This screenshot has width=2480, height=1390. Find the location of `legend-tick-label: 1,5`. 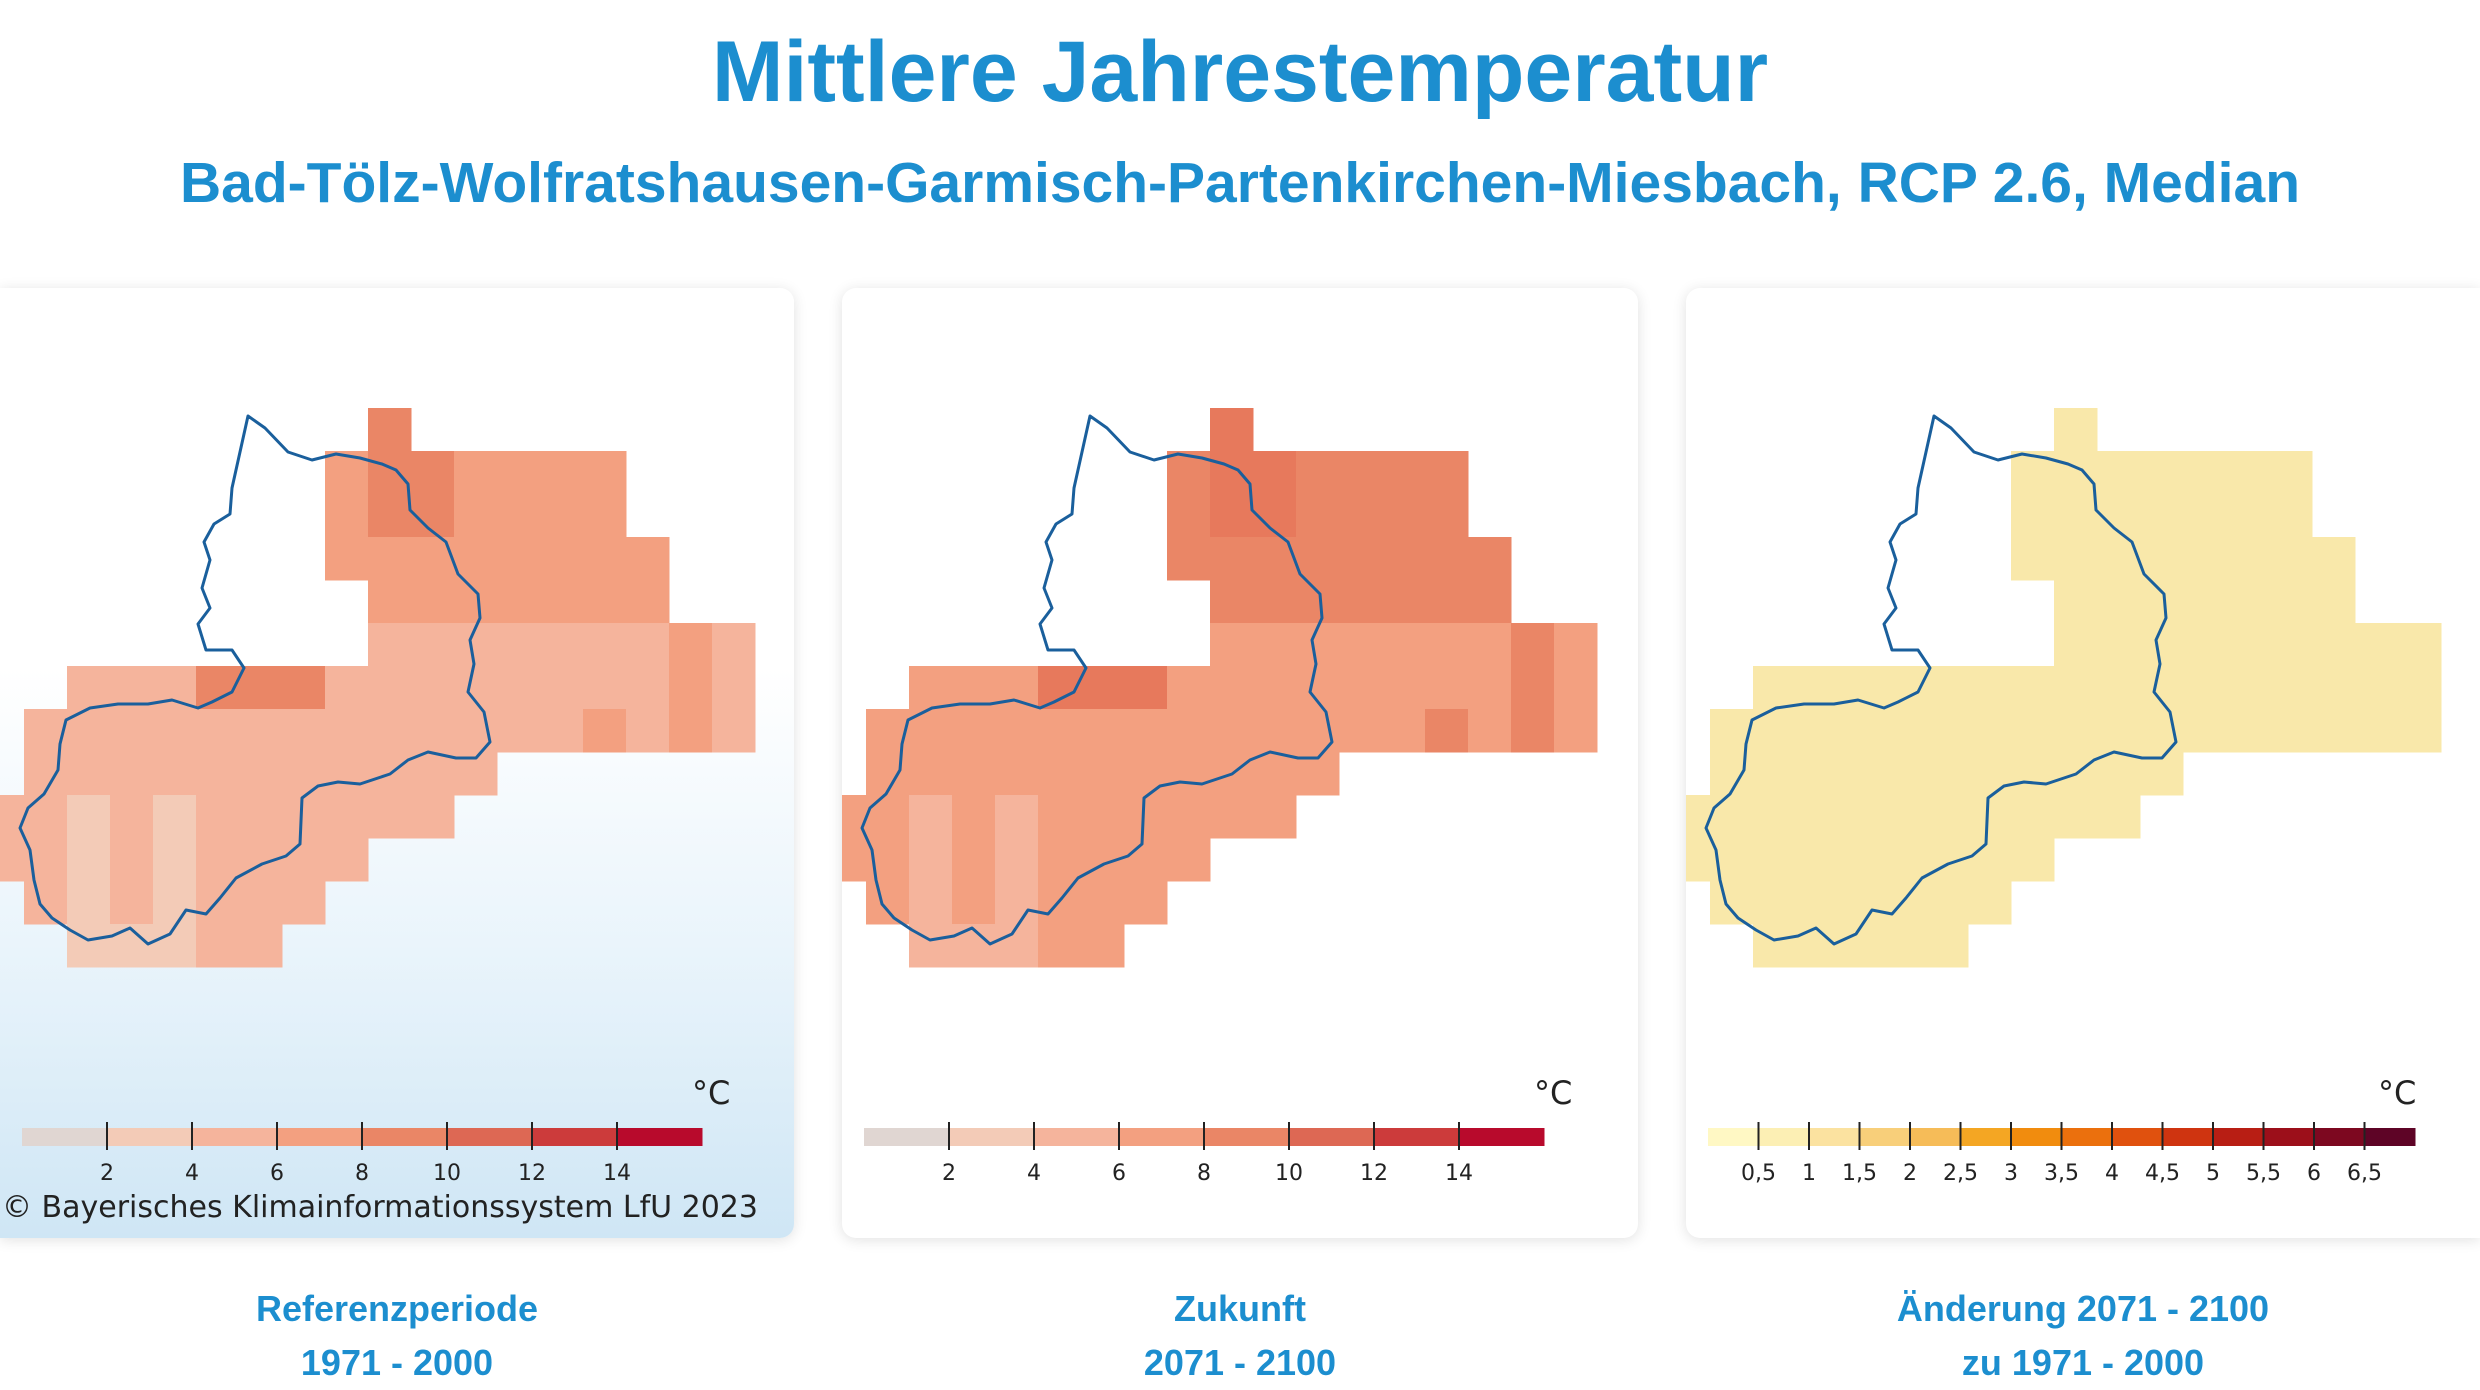

legend-tick-label: 1,5 is located at coordinates (1859, 1173).